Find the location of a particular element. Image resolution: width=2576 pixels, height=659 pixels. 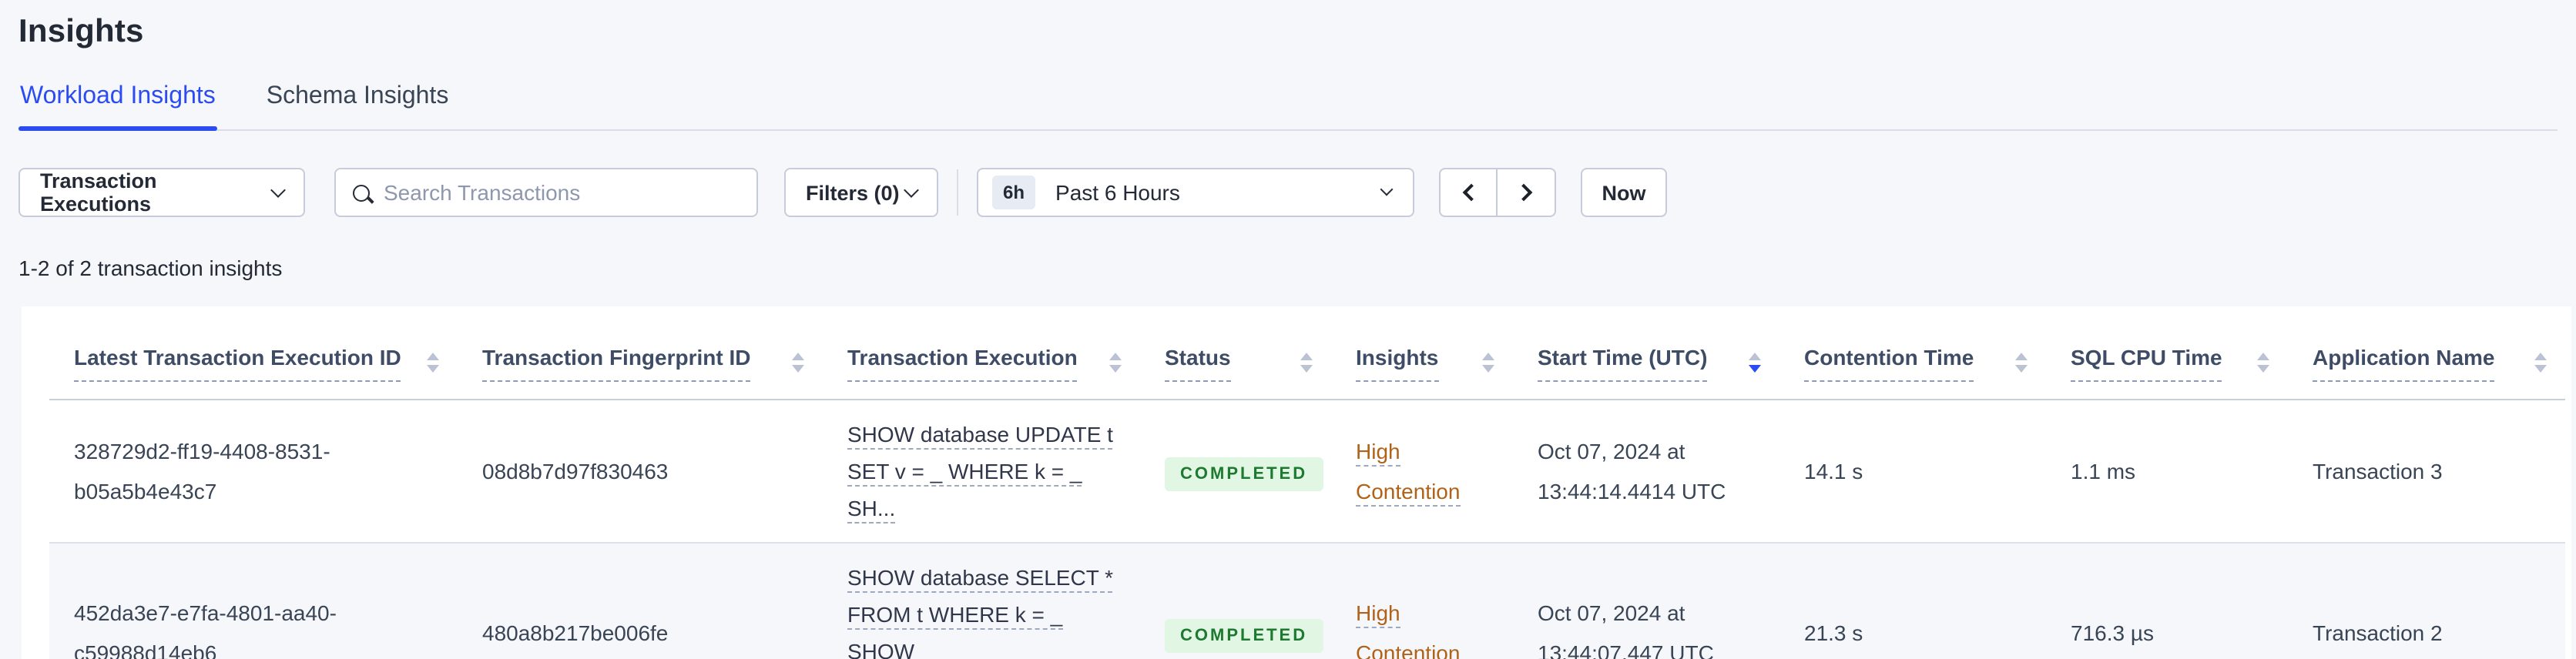

search-box is located at coordinates (546, 192).